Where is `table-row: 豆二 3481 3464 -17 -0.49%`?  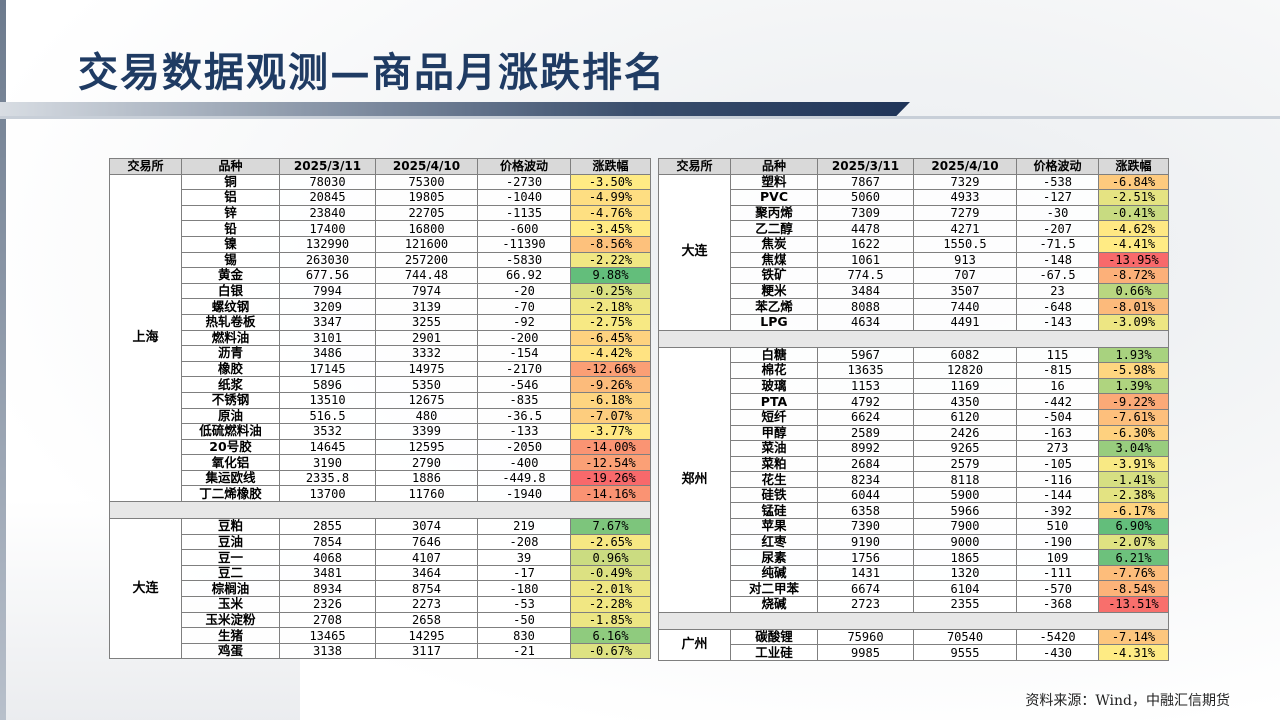 table-row: 豆二 3481 3464 -17 -0.49% is located at coordinates (380, 573).